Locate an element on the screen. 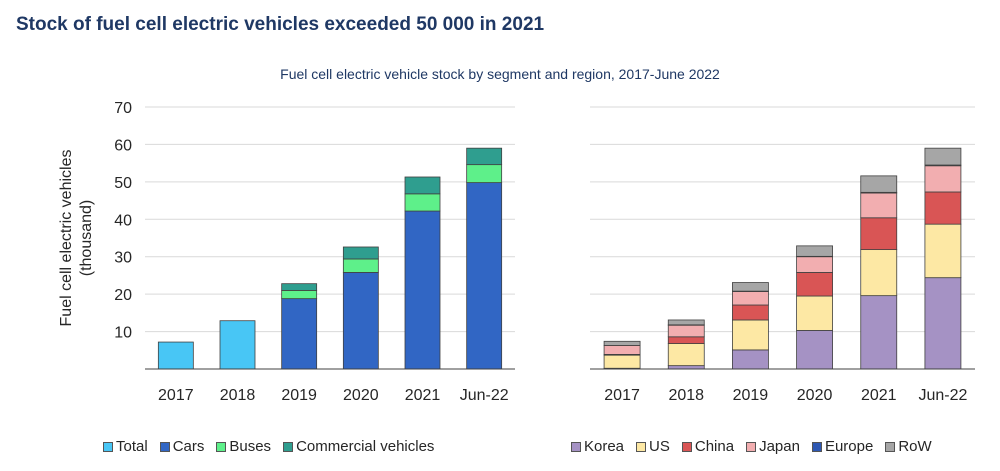  bar-commercial-vehicles-2020 is located at coordinates (360, 253).